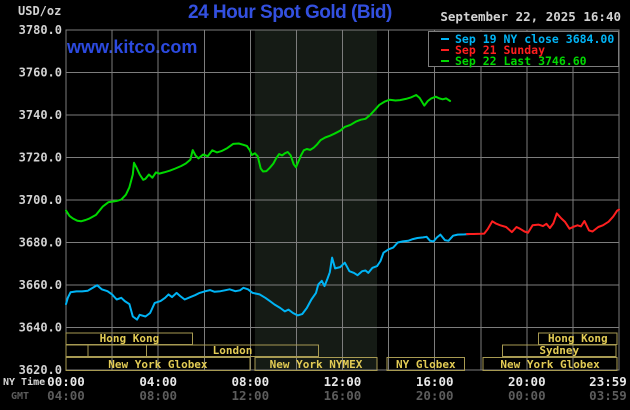 This screenshot has width=630, height=410. I want to click on x-tick-ny-time: 04:00, so click(158, 381).